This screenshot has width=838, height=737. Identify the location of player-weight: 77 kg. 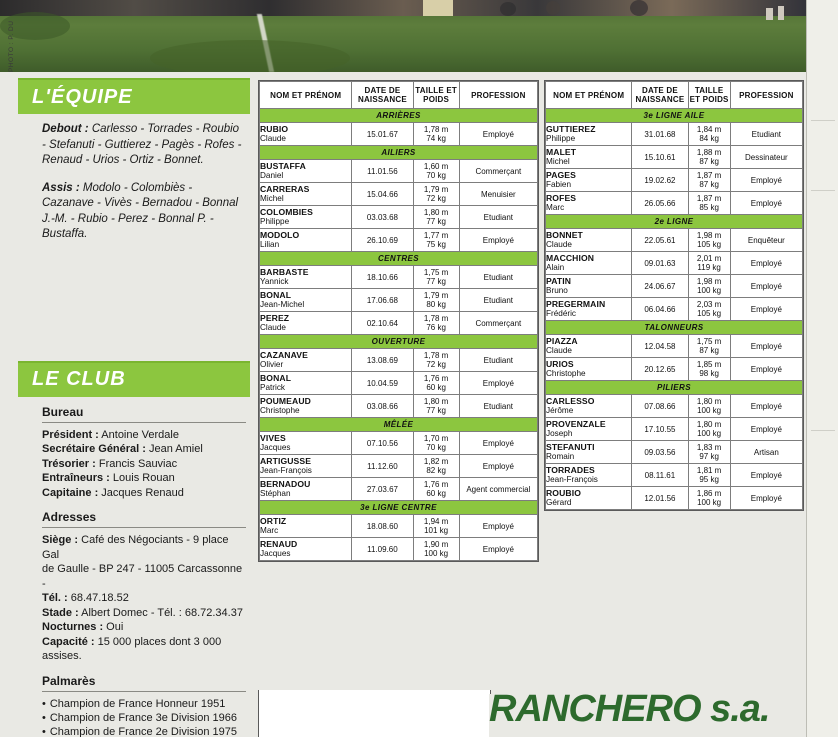
(436, 281).